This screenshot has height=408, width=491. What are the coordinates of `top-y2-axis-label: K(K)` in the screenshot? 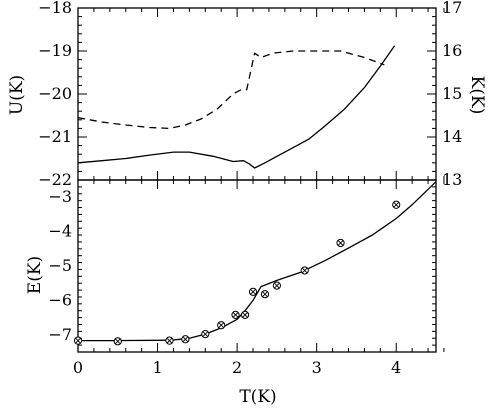 It's located at (477, 95).